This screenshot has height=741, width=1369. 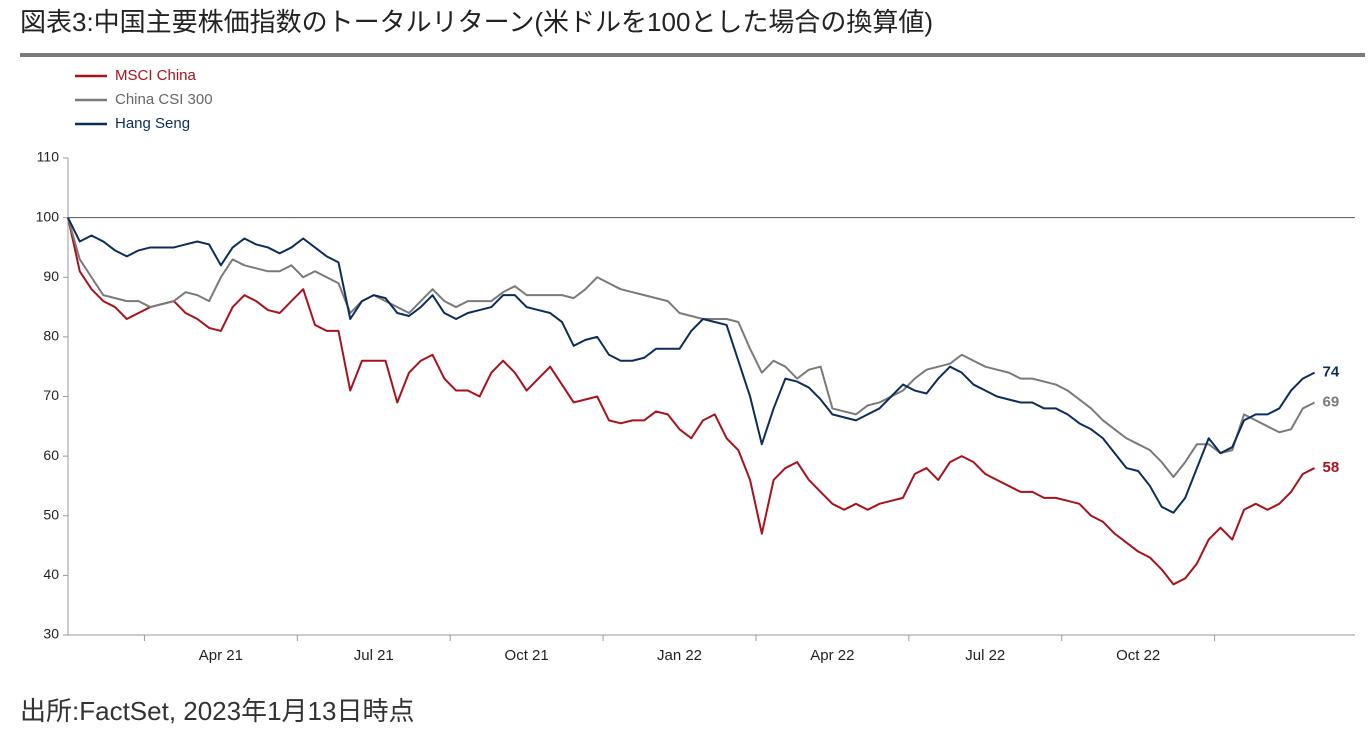 I want to click on end-label: 69, so click(x=1331, y=401).